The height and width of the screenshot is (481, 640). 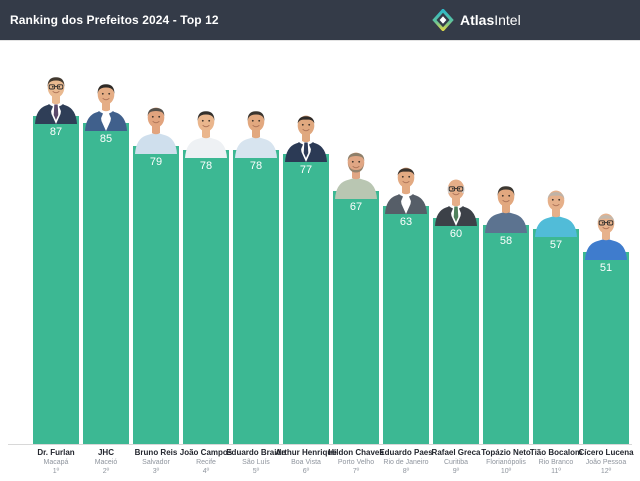 What do you see at coordinates (156, 452) in the screenshot?
I see `mayor-name: Bruno Reis` at bounding box center [156, 452].